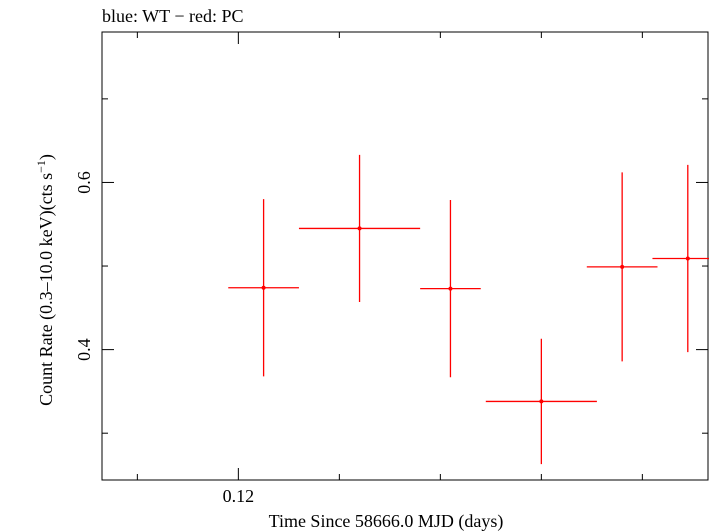 The image size is (709, 532). I want to click on x-tick-labels: 0.120.1250.13, so click(239, 496).